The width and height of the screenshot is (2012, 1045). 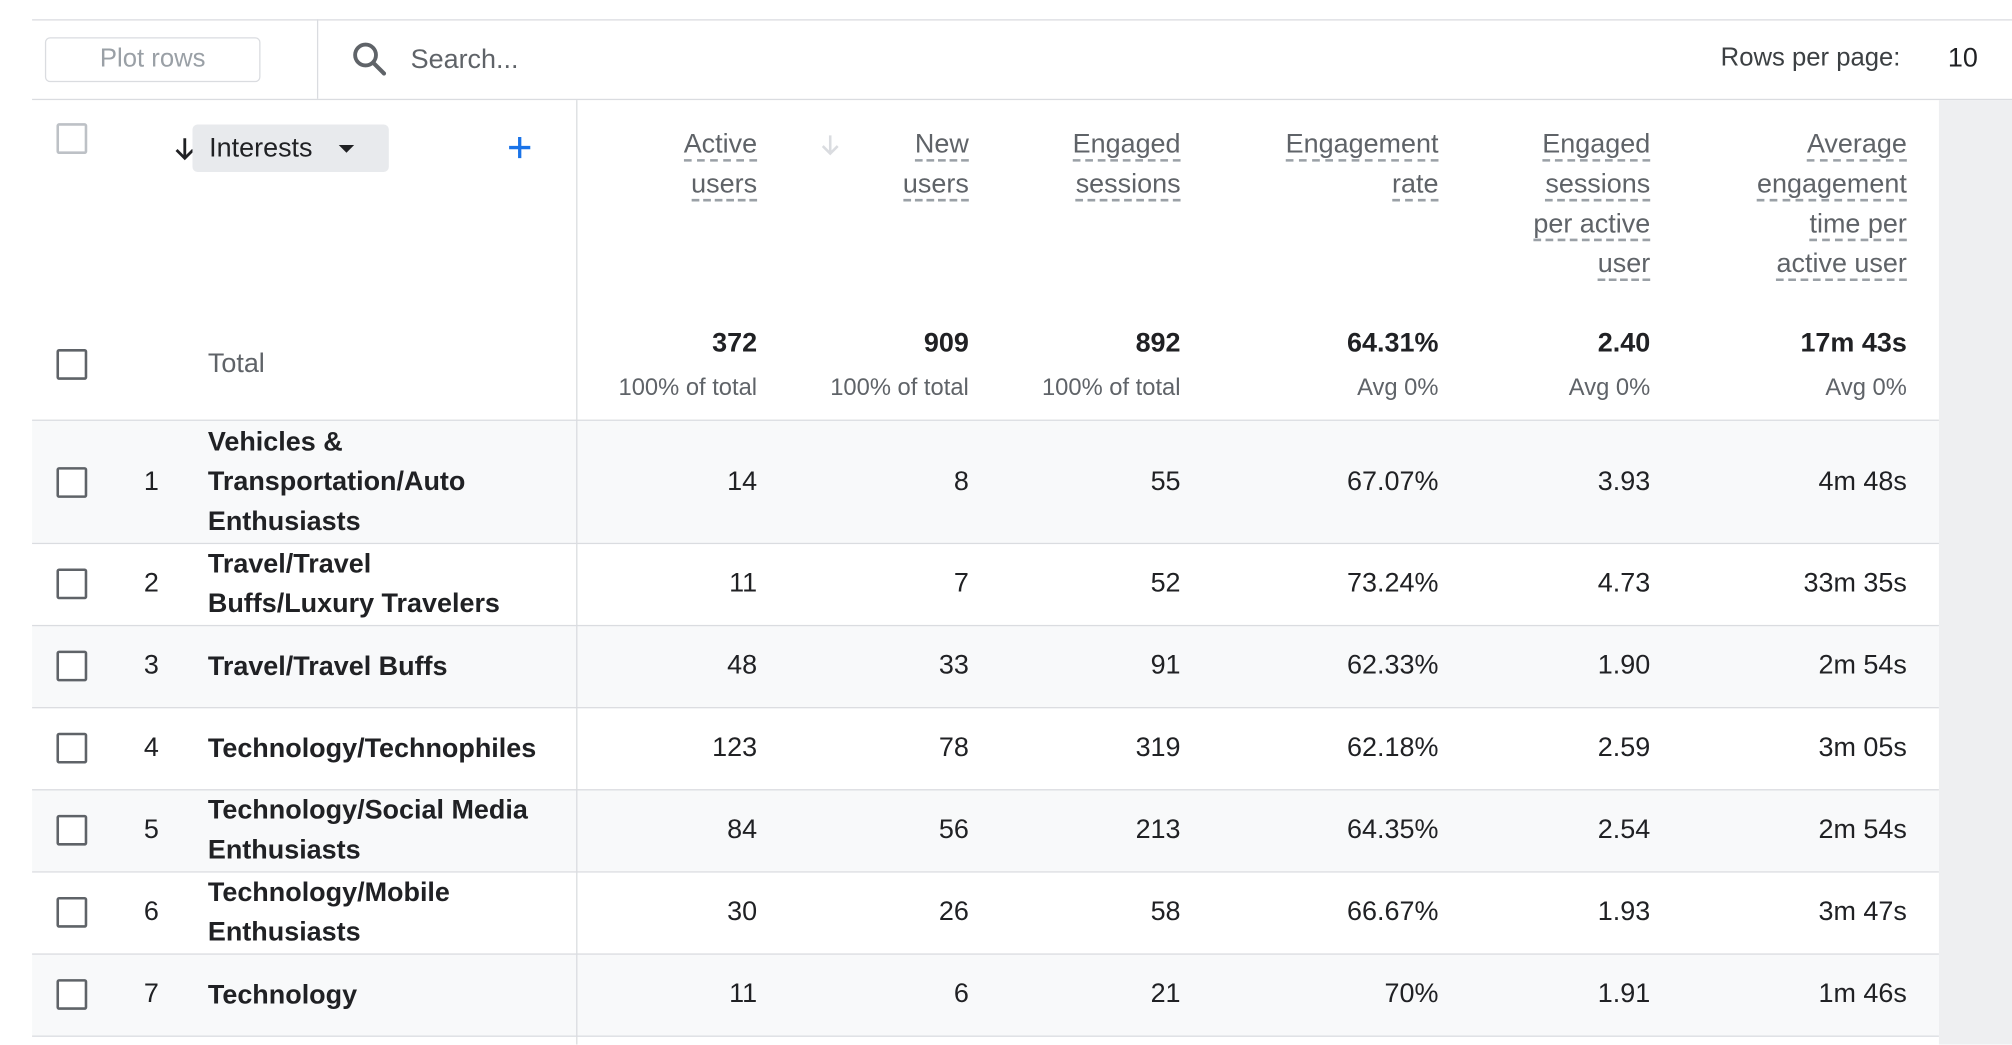 I want to click on row-dimension-value: Technology/Technophiles, so click(x=394, y=749).